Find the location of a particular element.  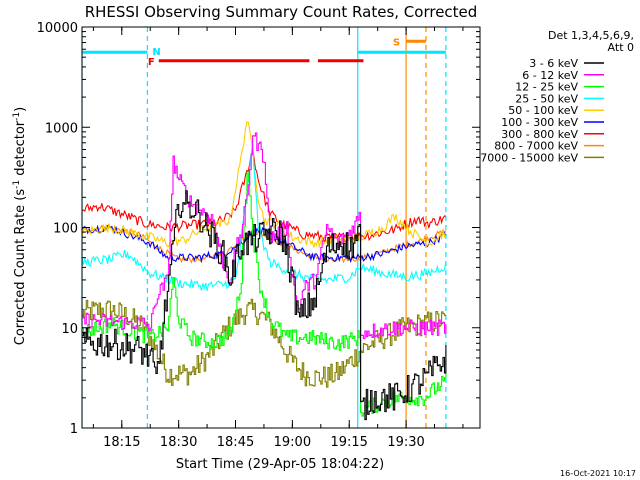

y-tick-label-1: 10 is located at coordinates (69, 329).